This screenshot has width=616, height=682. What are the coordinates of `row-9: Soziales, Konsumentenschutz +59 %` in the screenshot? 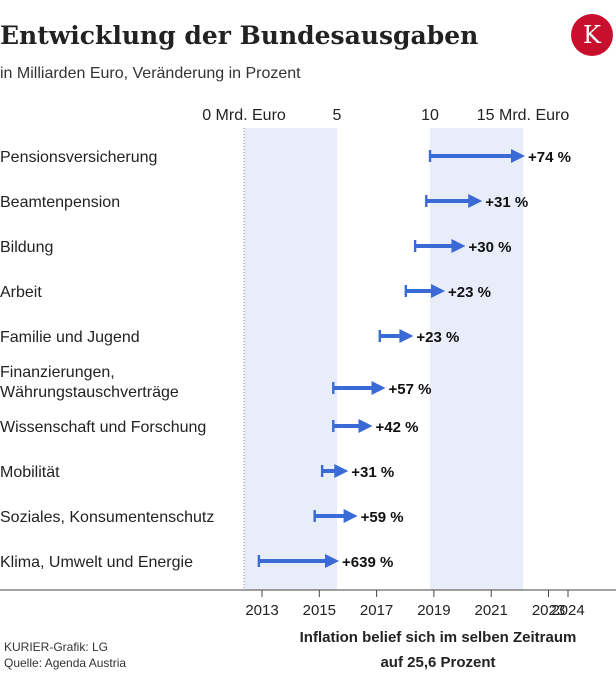 It's located at (202, 517).